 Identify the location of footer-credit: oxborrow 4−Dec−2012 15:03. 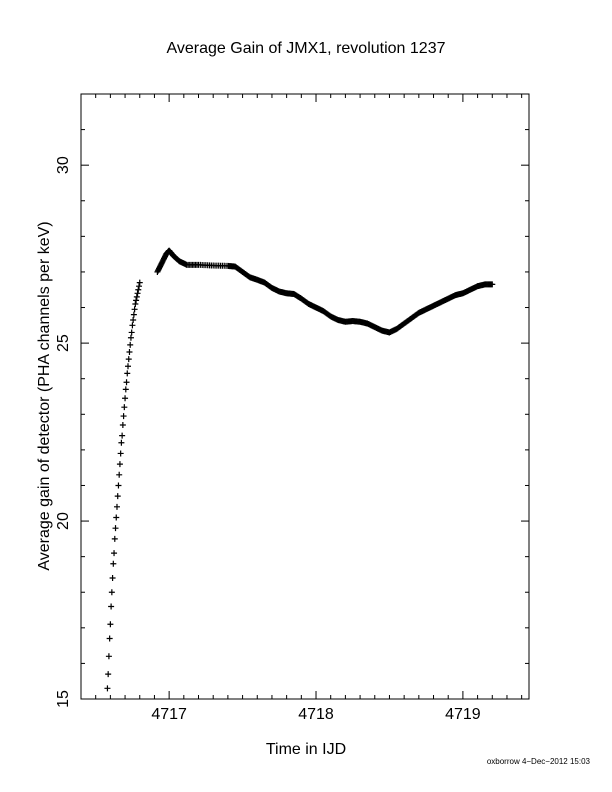
(538, 761).